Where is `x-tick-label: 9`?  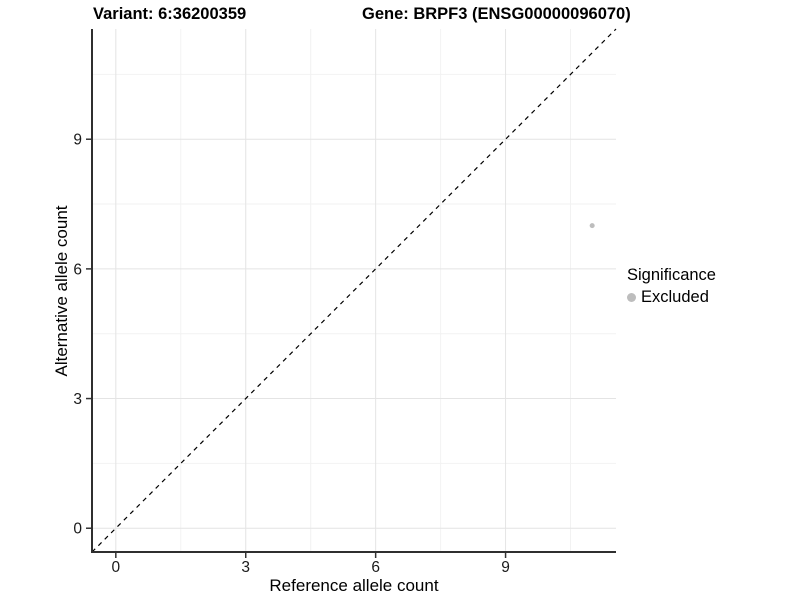
x-tick-label: 9 is located at coordinates (505, 567).